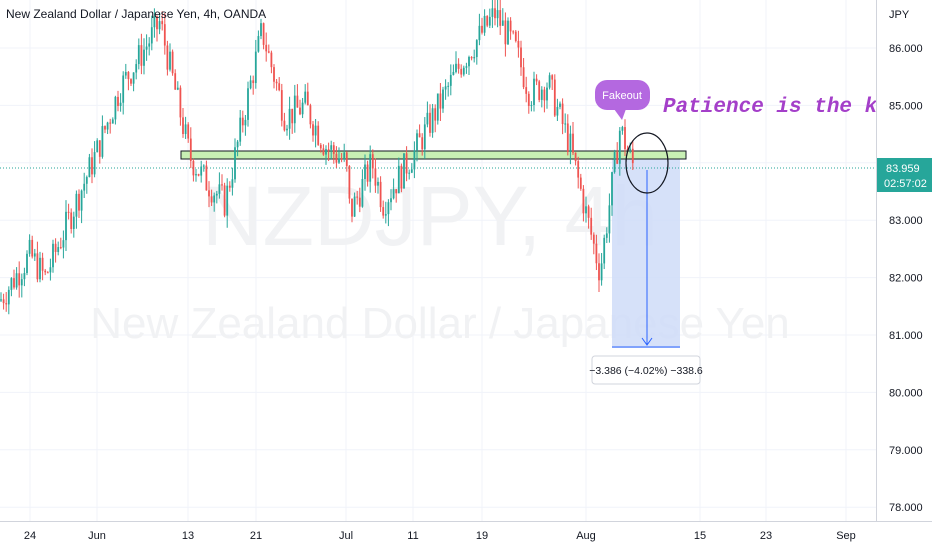  What do you see at coordinates (783, 107) in the screenshot?
I see `patience-note: Patience is the key` at bounding box center [783, 107].